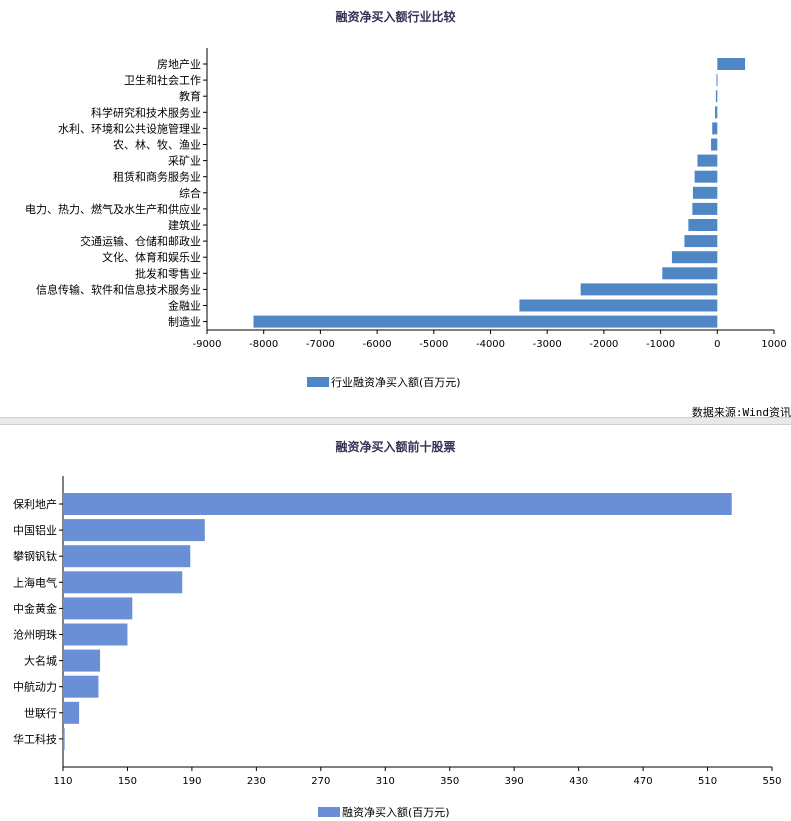 Image resolution: width=791 pixels, height=821 pixels. What do you see at coordinates (191, 781) in the screenshot?
I see `x-tick-label: 190` at bounding box center [191, 781].